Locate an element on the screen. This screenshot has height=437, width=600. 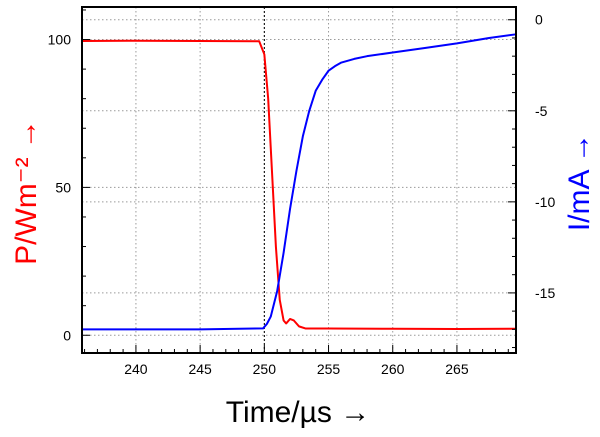
left-tick-label: 0 is located at coordinates (67, 335).